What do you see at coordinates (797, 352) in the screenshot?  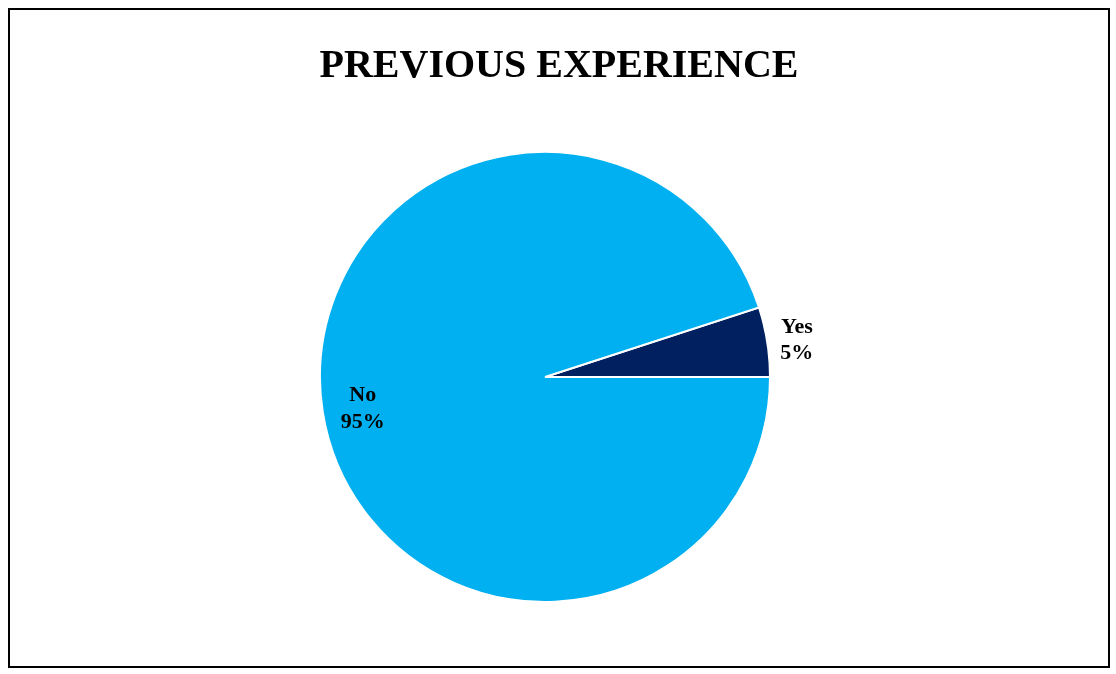 I see `data-label: 5%` at bounding box center [797, 352].